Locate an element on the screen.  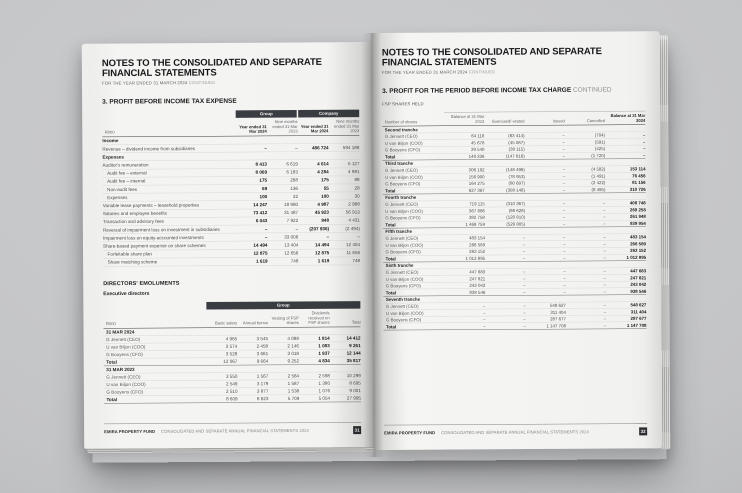
cell-value: 8 609 is located at coordinates (222, 399).